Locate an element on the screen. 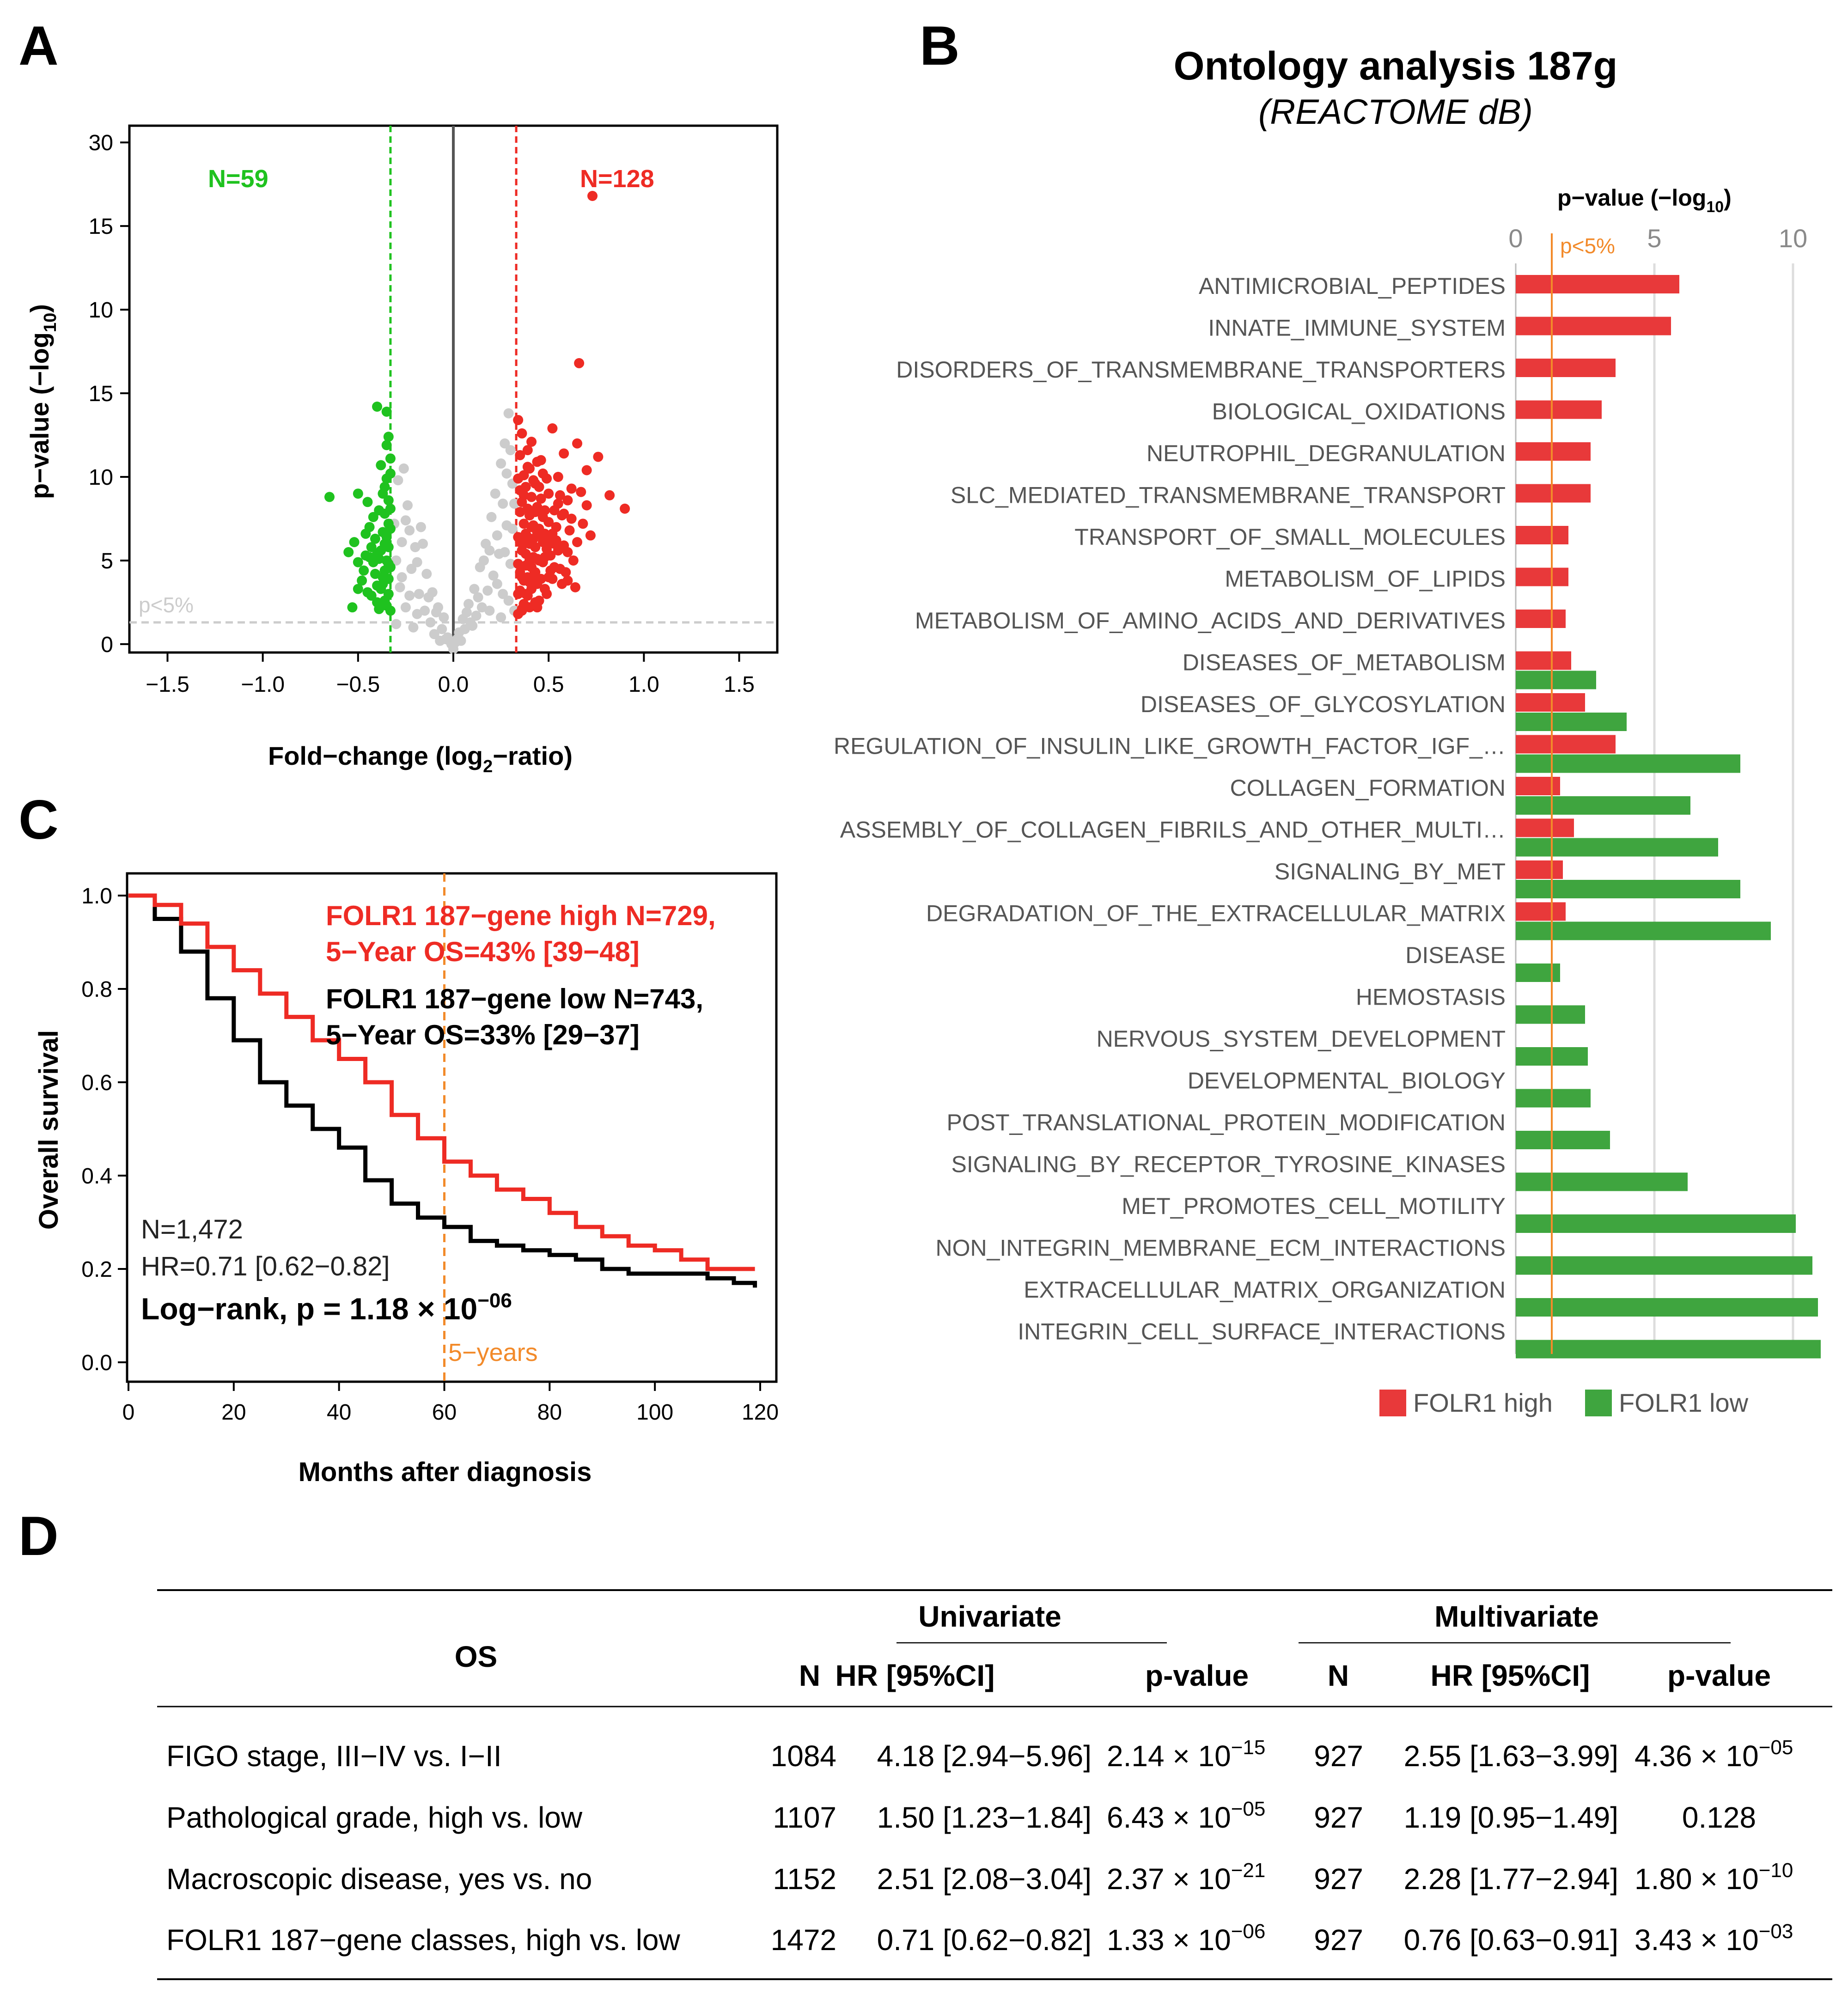  category-label: SLC_MEDIATED_TRANSMEMBRANE_TRANSPORT is located at coordinates (1228, 495).